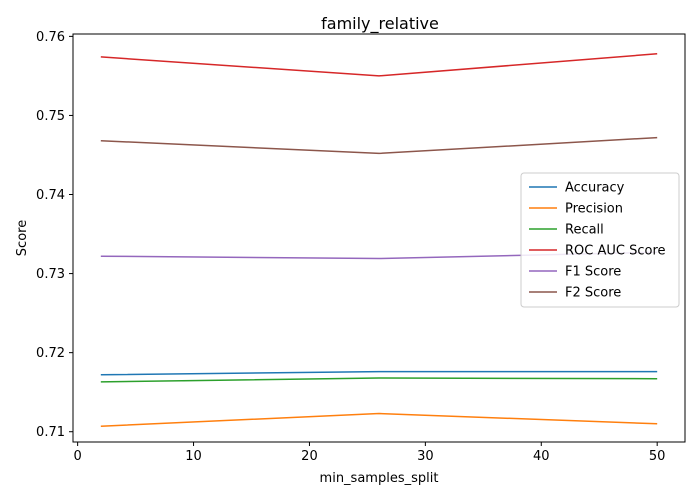 This screenshot has width=700, height=500. I want to click on series-line-recall, so click(379, 380).